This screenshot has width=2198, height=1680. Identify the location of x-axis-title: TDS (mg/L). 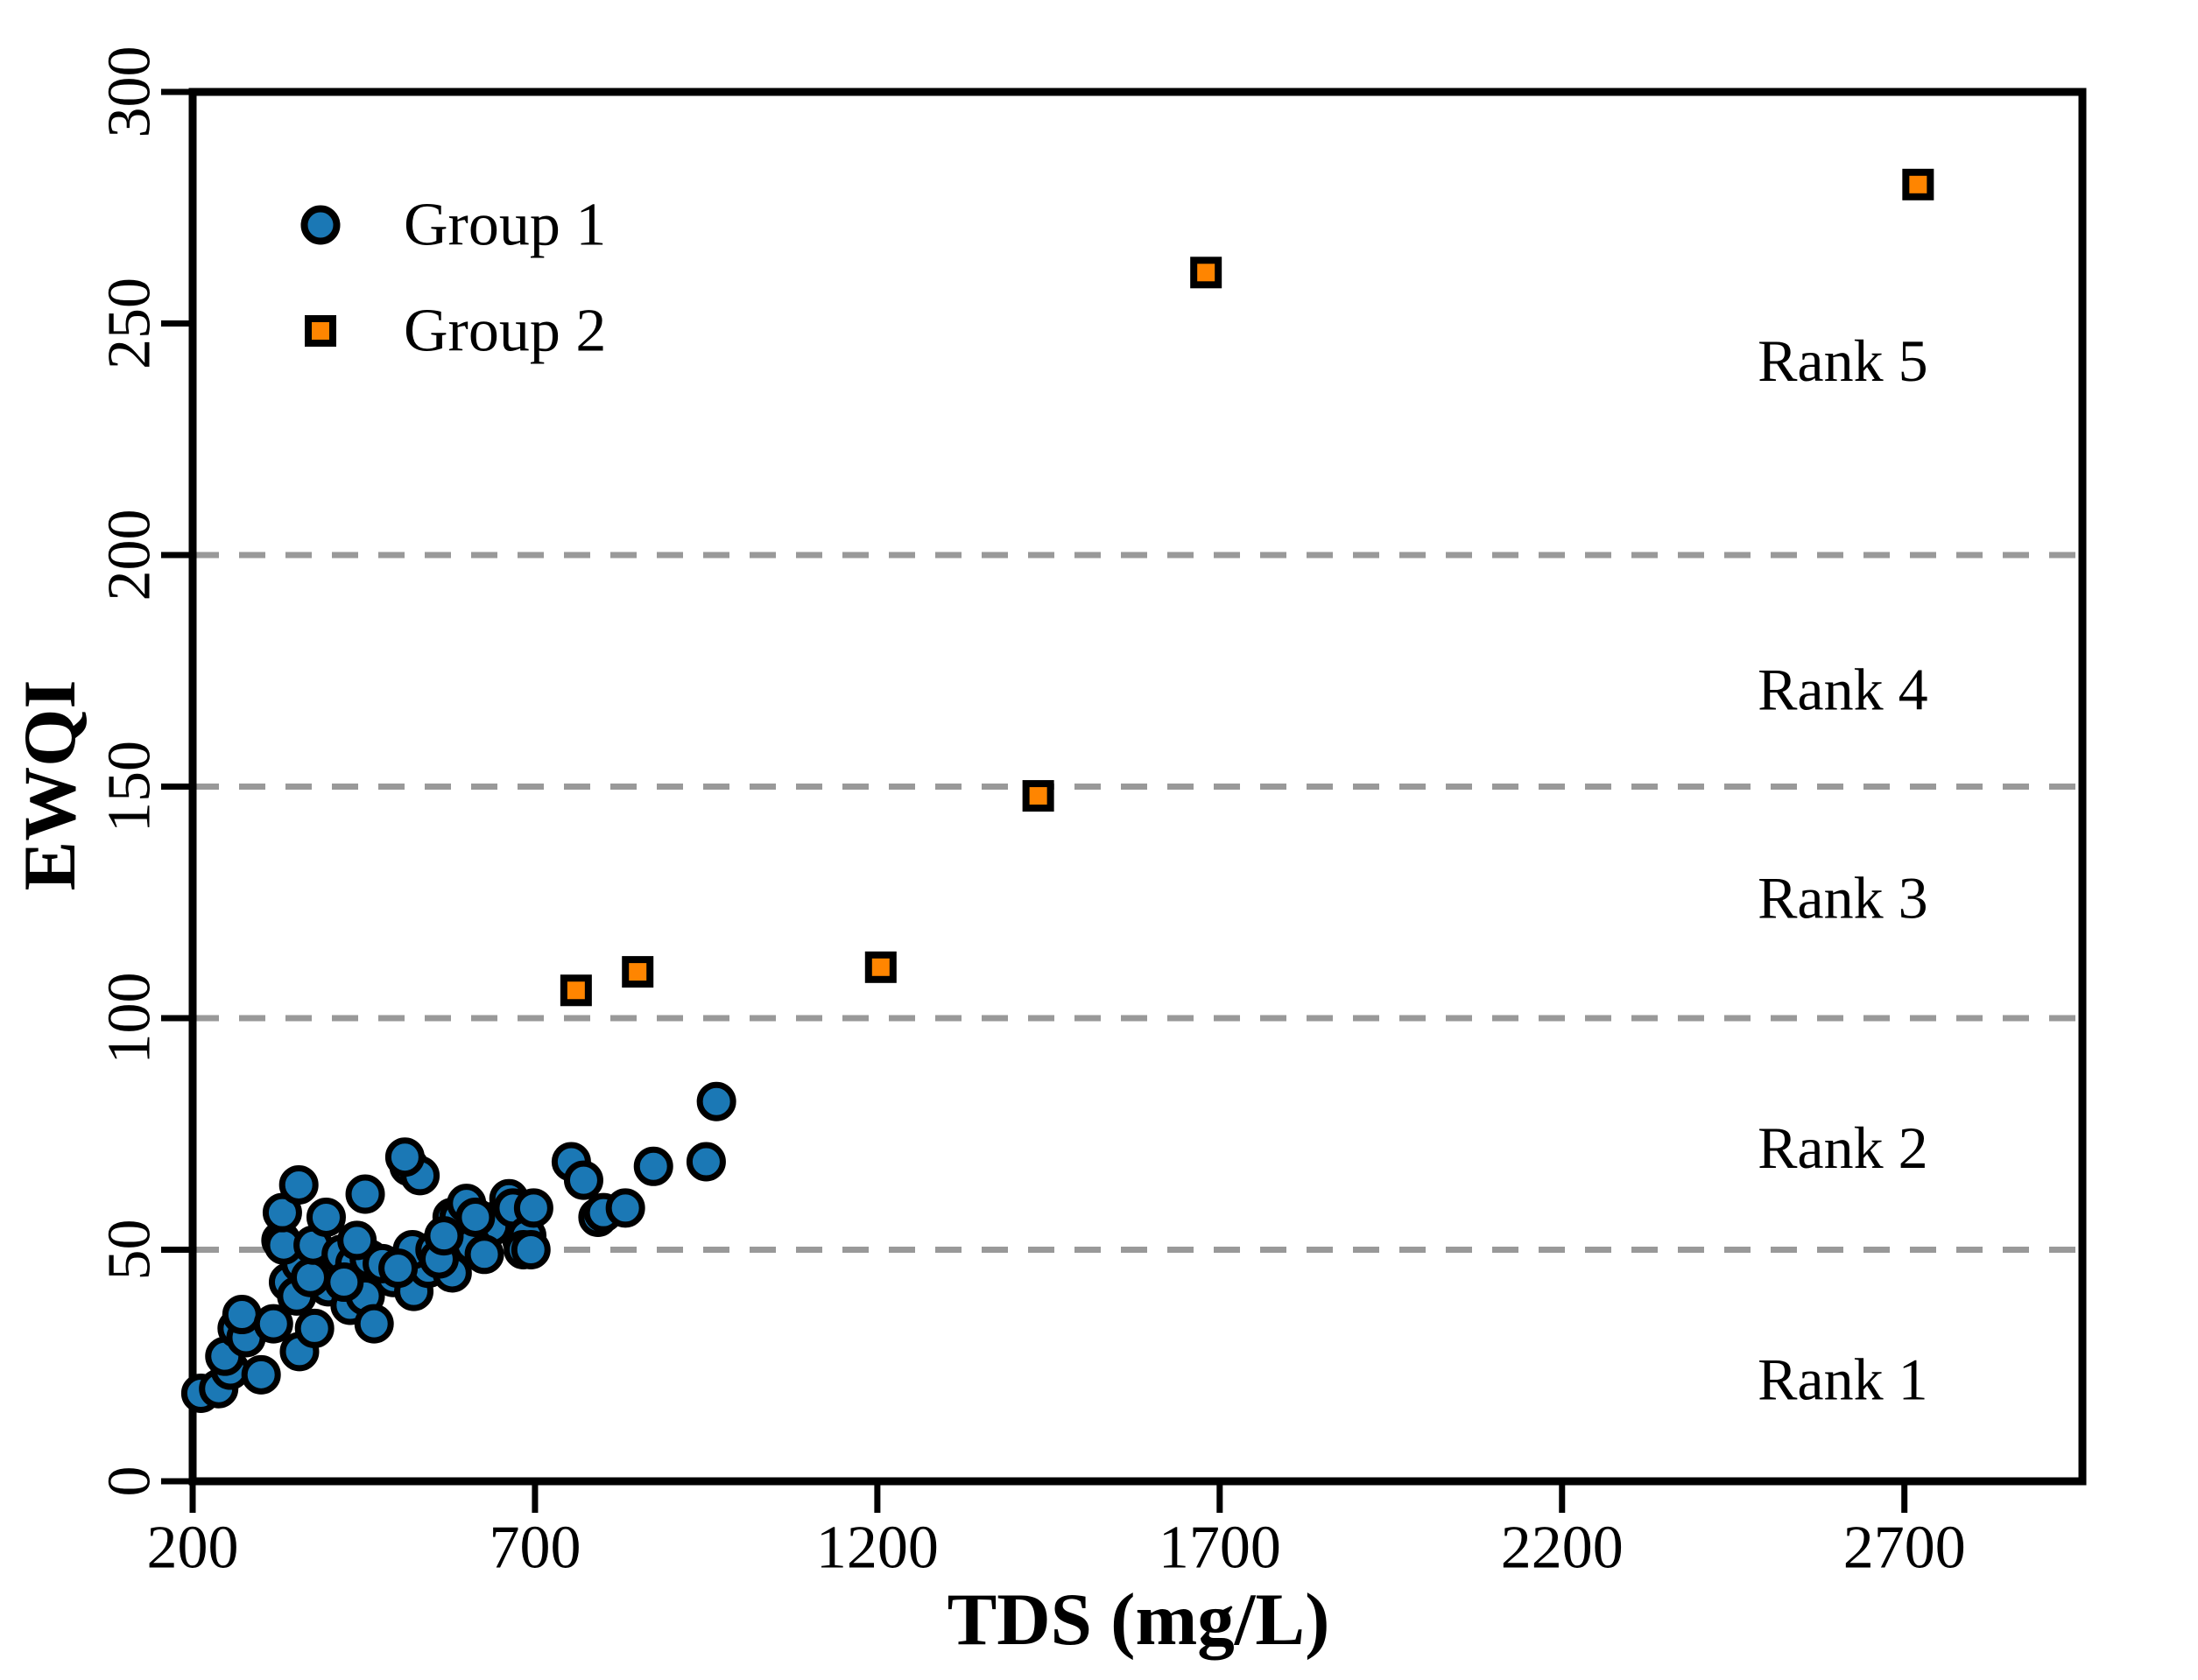
(1139, 1619).